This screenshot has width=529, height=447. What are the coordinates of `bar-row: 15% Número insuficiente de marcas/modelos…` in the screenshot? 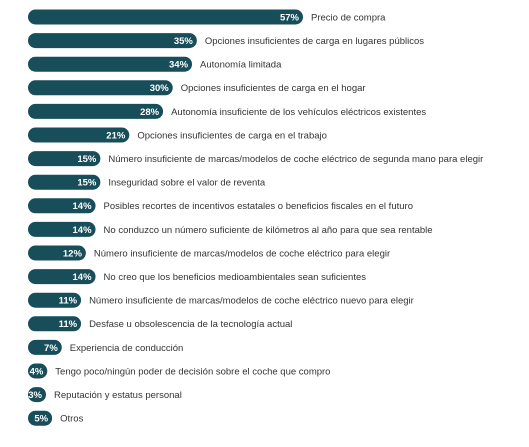 It's located at (255, 159).